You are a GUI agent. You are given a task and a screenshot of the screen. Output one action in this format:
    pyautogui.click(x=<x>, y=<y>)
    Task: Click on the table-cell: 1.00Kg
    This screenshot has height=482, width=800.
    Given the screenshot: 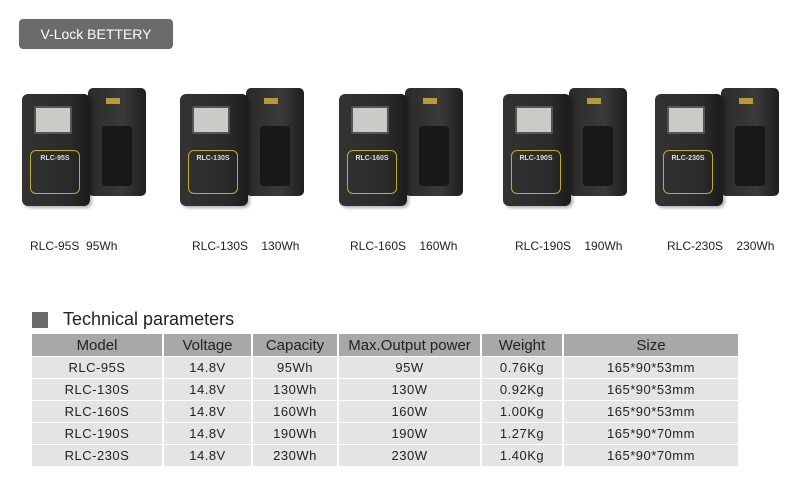 What is the action you would take?
    pyautogui.click(x=522, y=411)
    